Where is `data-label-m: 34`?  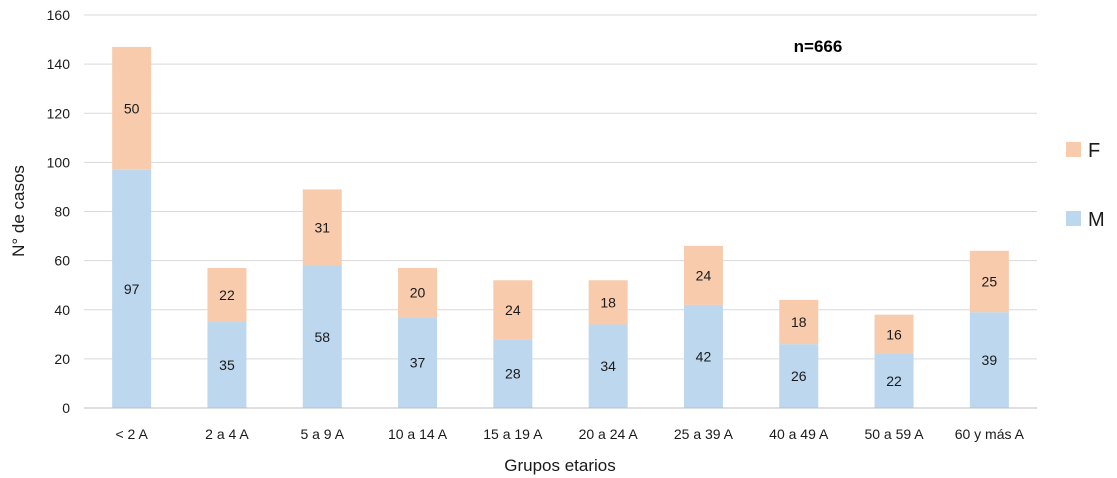 data-label-m: 34 is located at coordinates (608, 366).